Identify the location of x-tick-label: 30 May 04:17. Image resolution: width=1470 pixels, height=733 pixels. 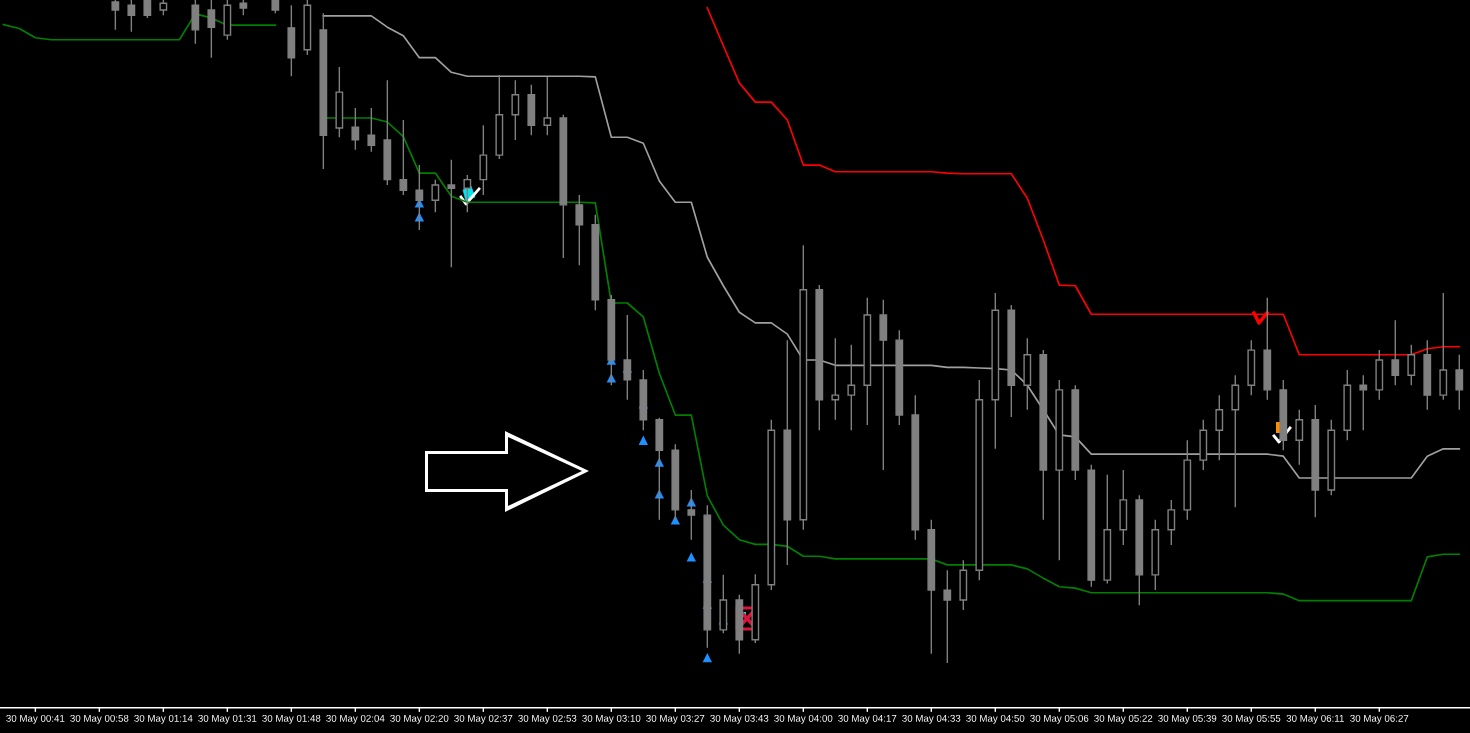
(867, 719).